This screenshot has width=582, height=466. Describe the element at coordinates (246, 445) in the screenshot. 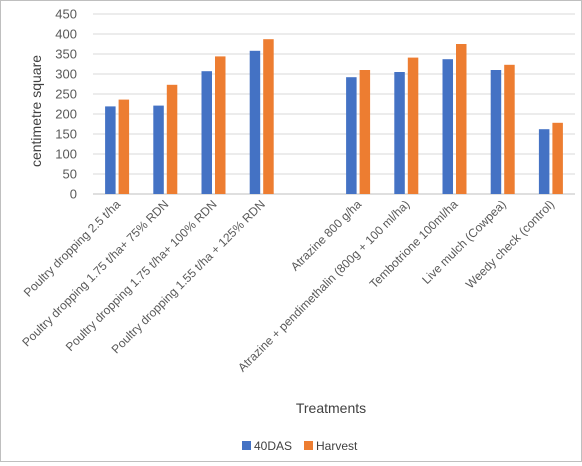

I see `legend-swatch-40das` at that location.